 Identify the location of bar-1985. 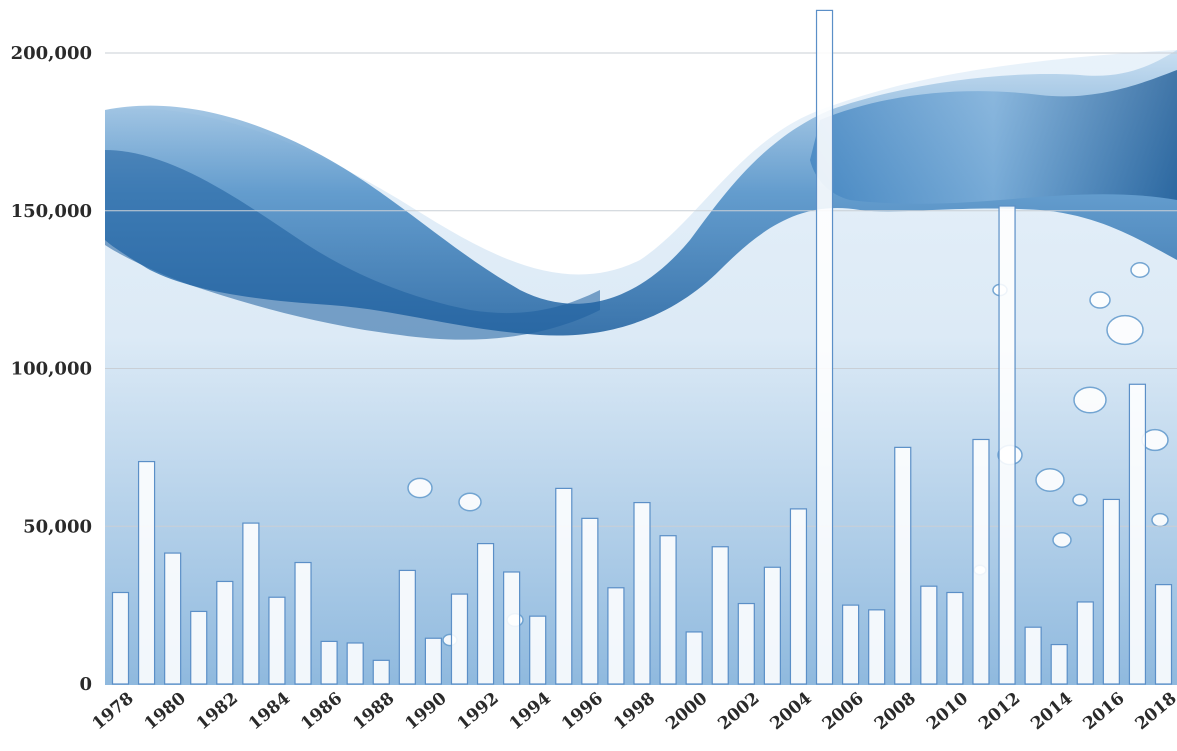
(303, 623).